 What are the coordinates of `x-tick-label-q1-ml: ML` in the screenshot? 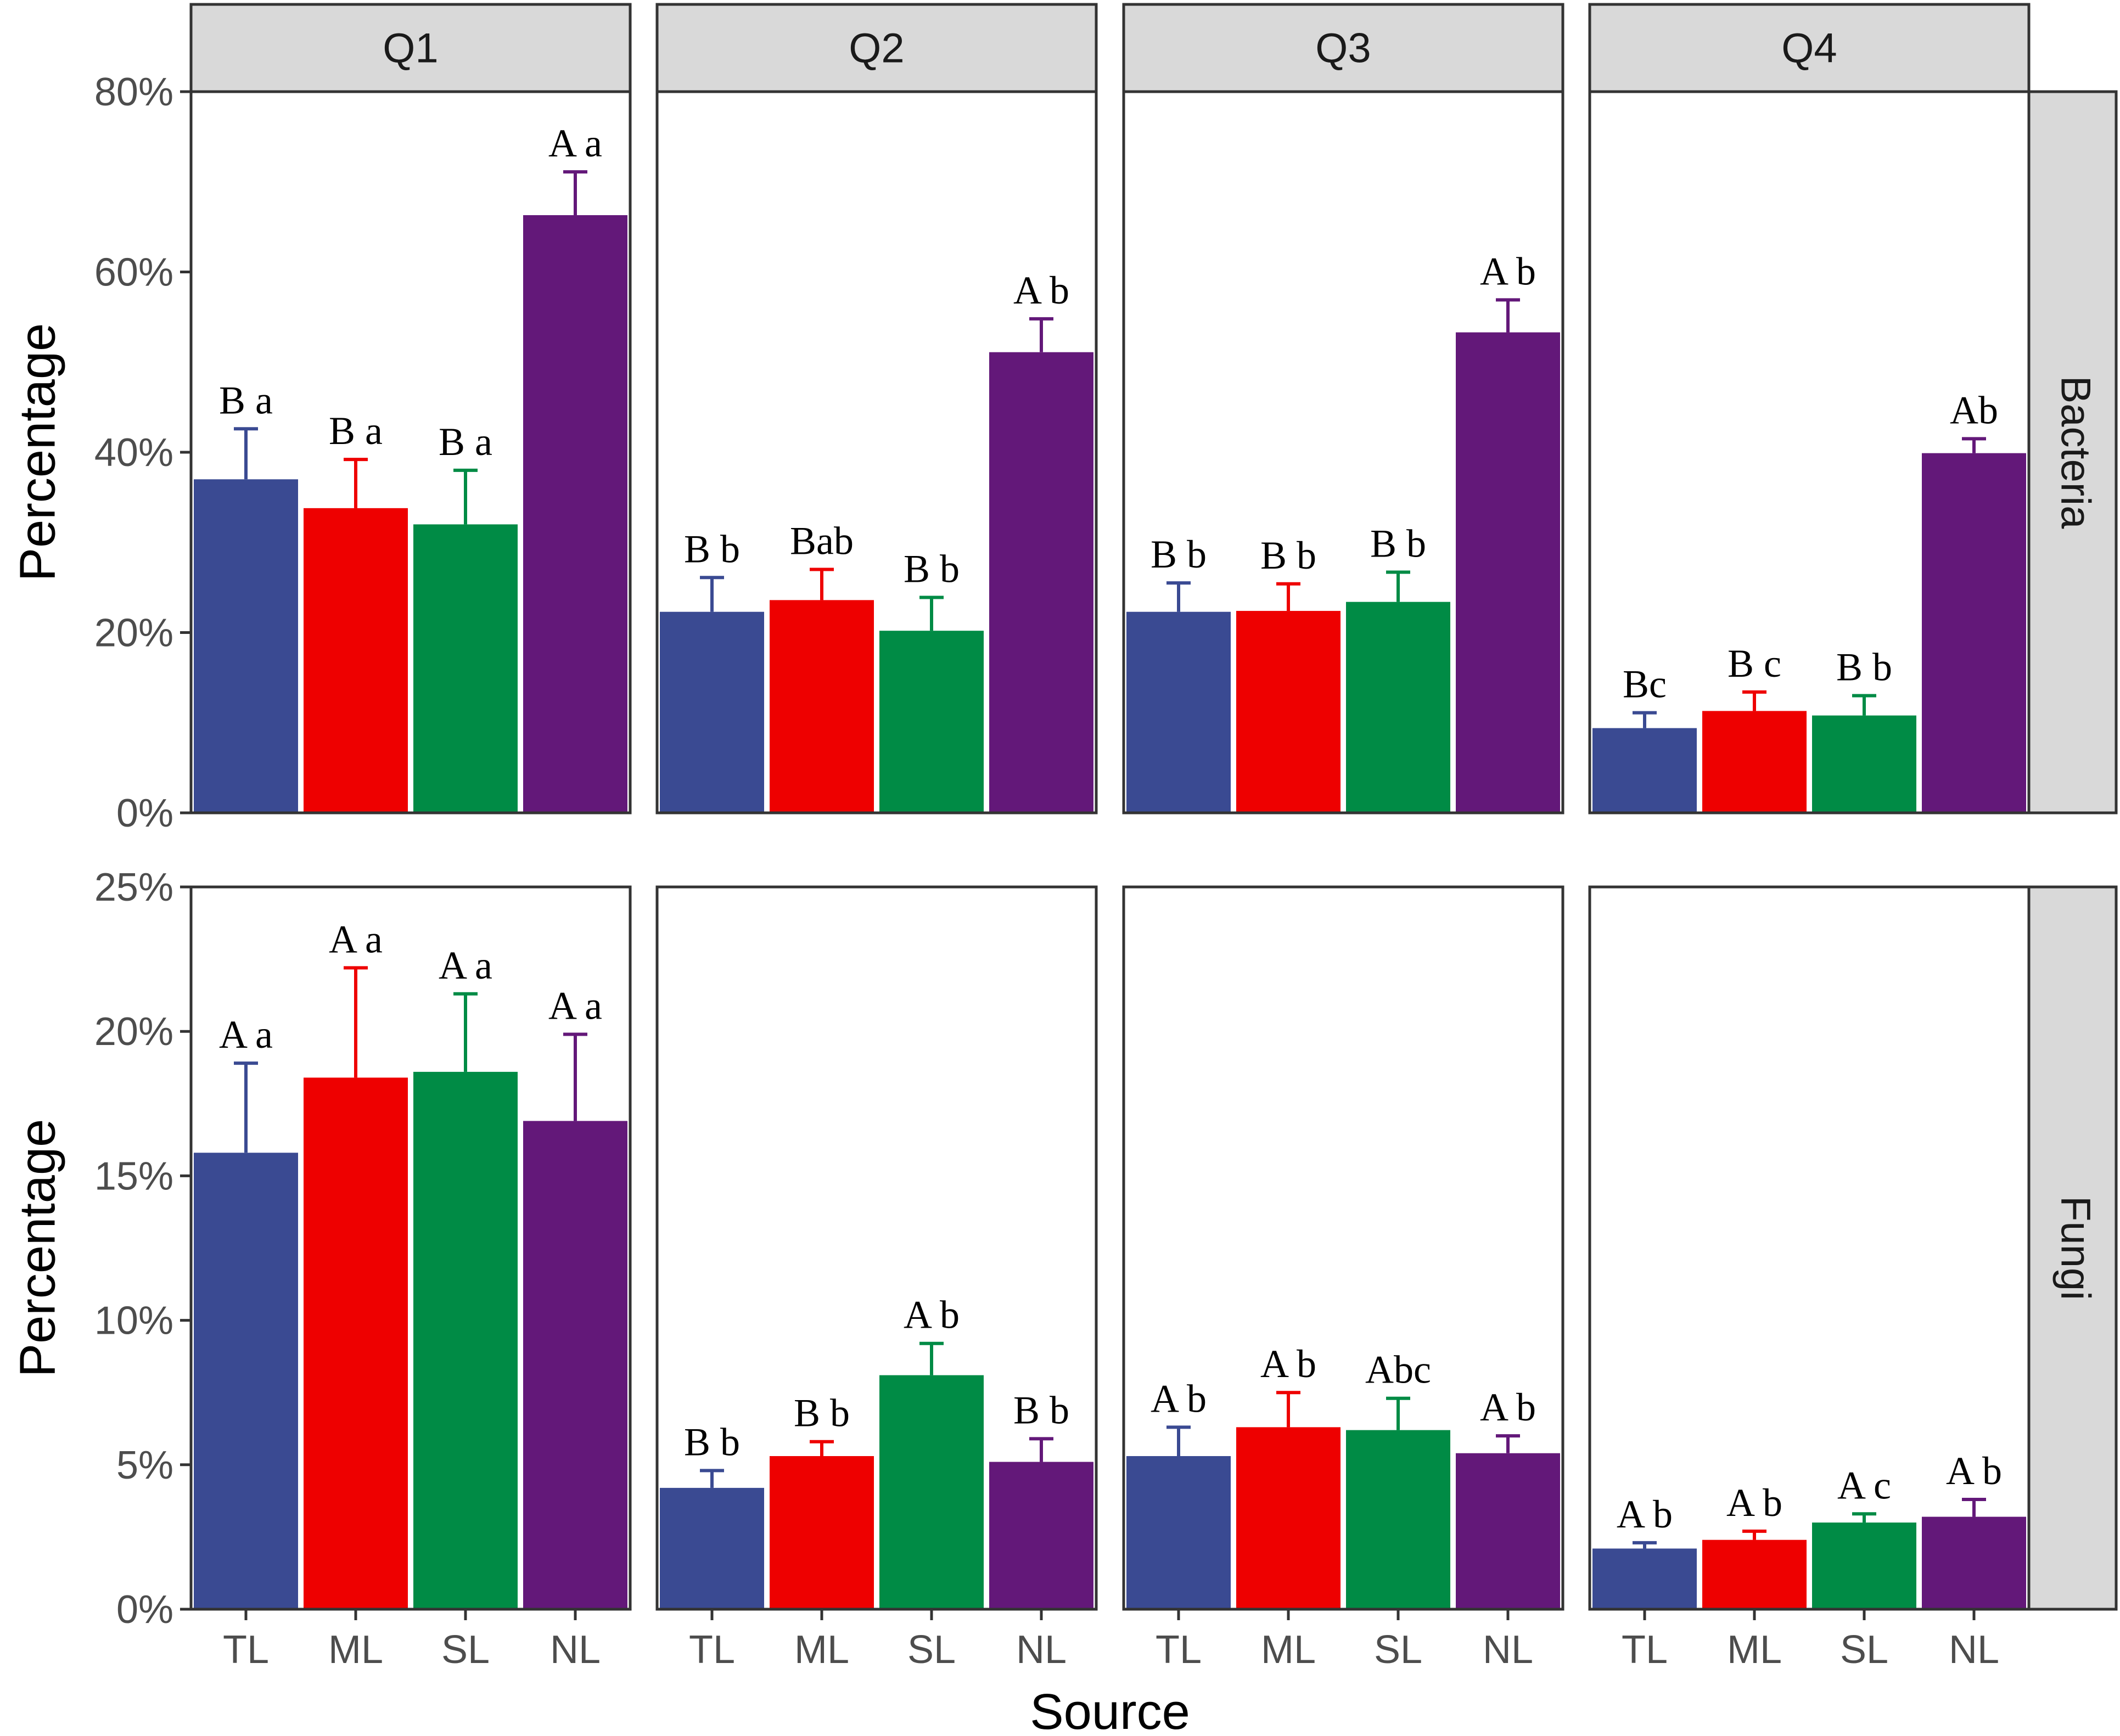 It's located at (355, 1650).